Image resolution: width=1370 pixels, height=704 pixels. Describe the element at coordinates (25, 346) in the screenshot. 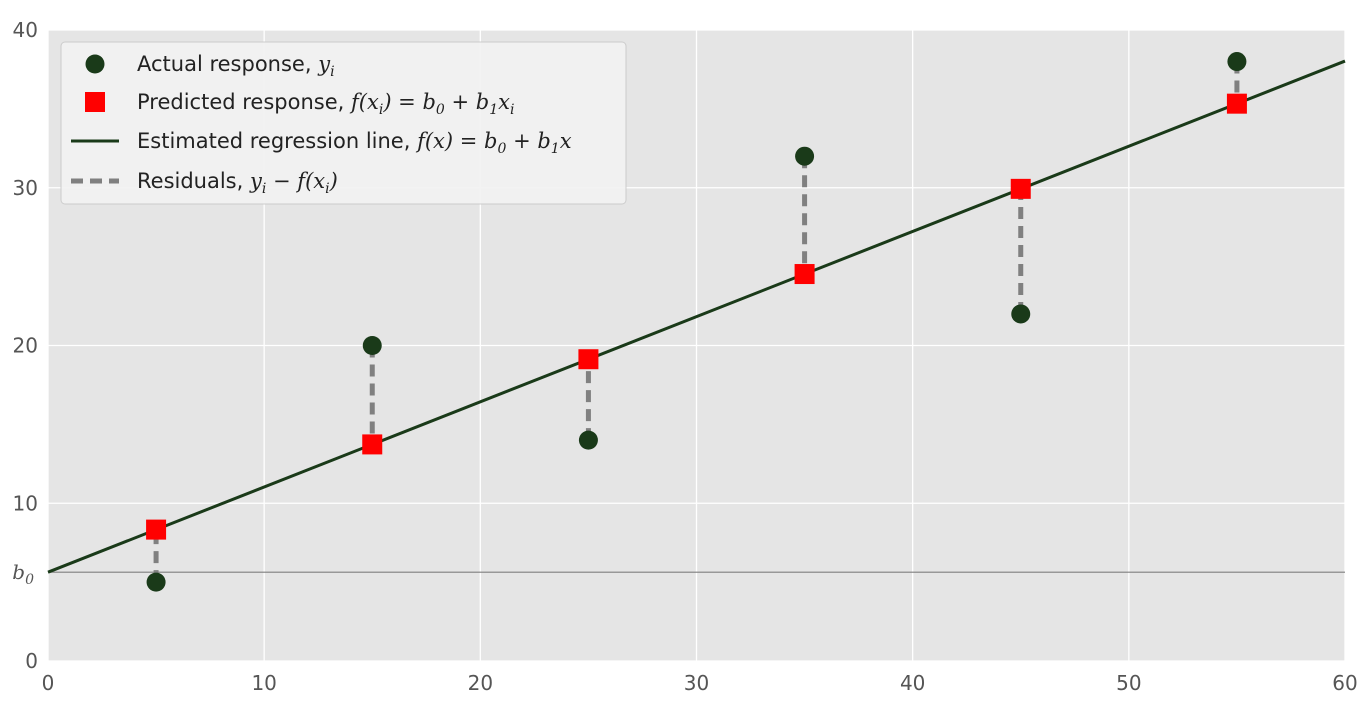

I see `y-tick-label: 20` at that location.